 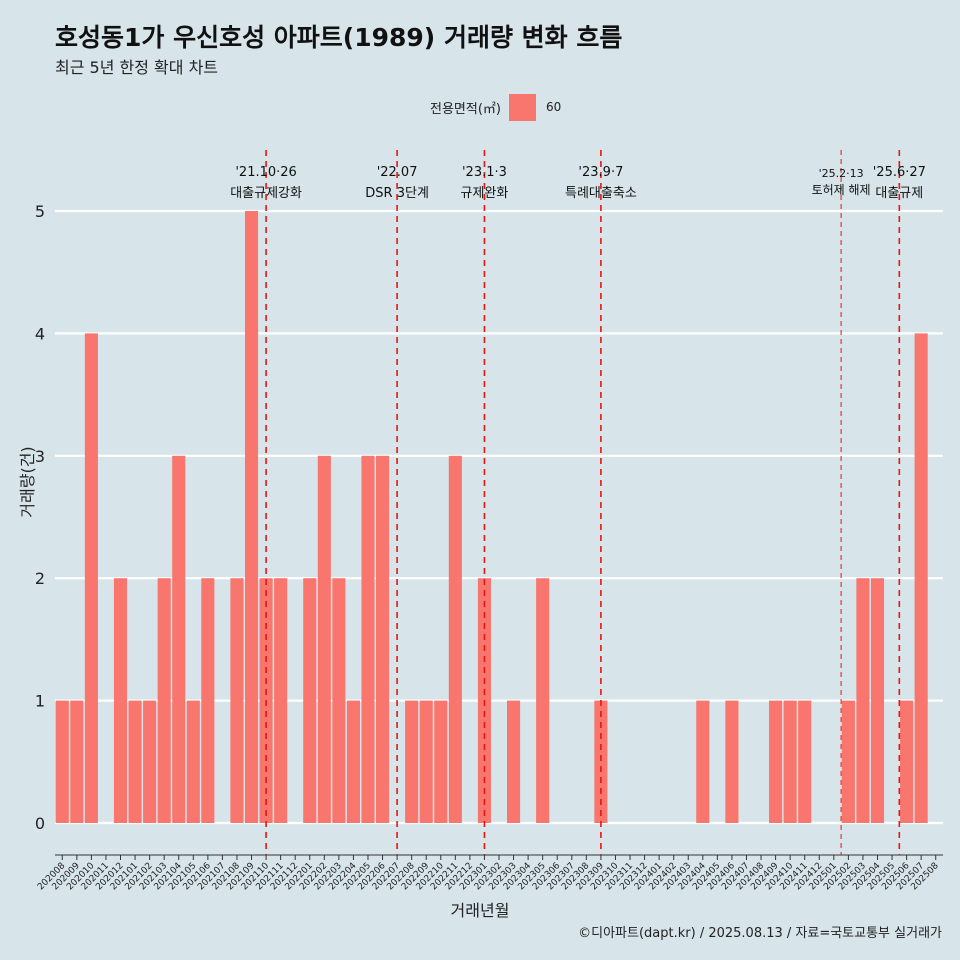 What do you see at coordinates (397, 193) in the screenshot?
I see `event-name-label: DSR 3단계` at bounding box center [397, 193].